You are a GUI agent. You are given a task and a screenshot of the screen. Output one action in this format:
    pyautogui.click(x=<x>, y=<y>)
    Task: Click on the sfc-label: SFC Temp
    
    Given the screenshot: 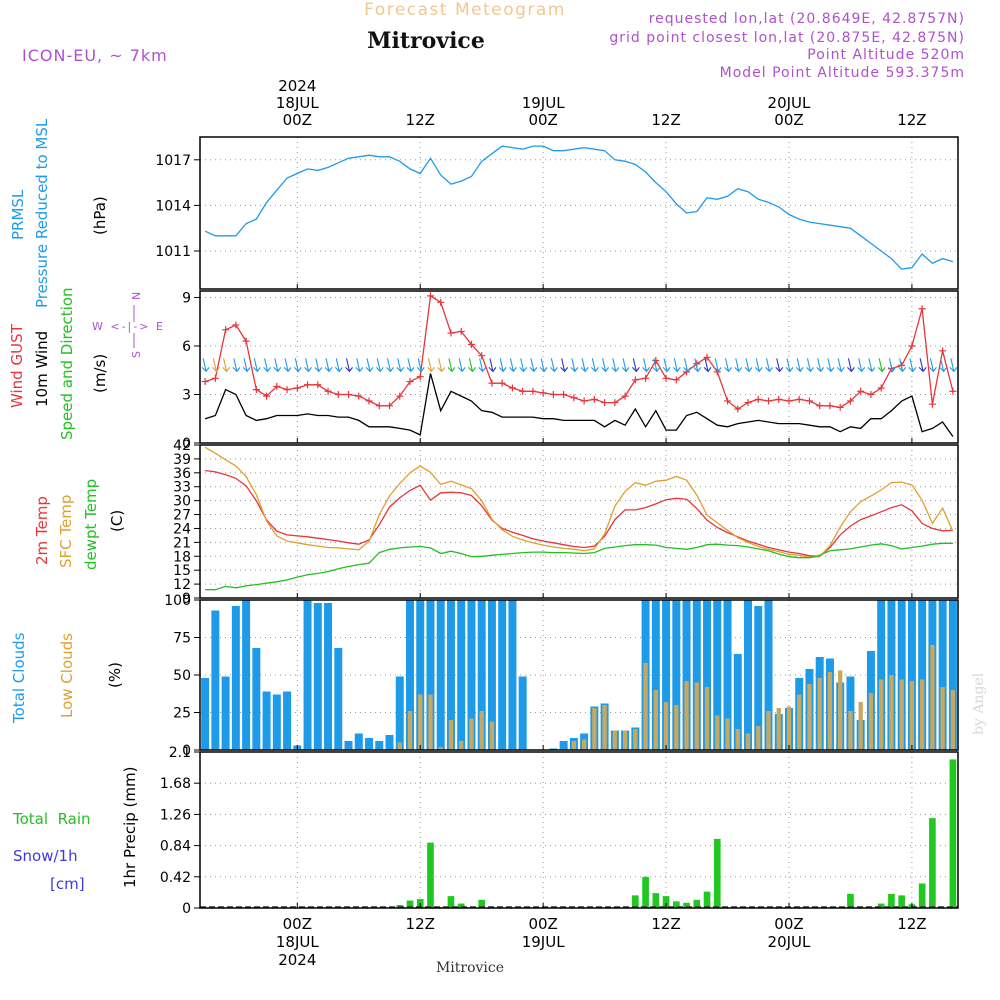 What is the action you would take?
    pyautogui.click(x=66, y=531)
    